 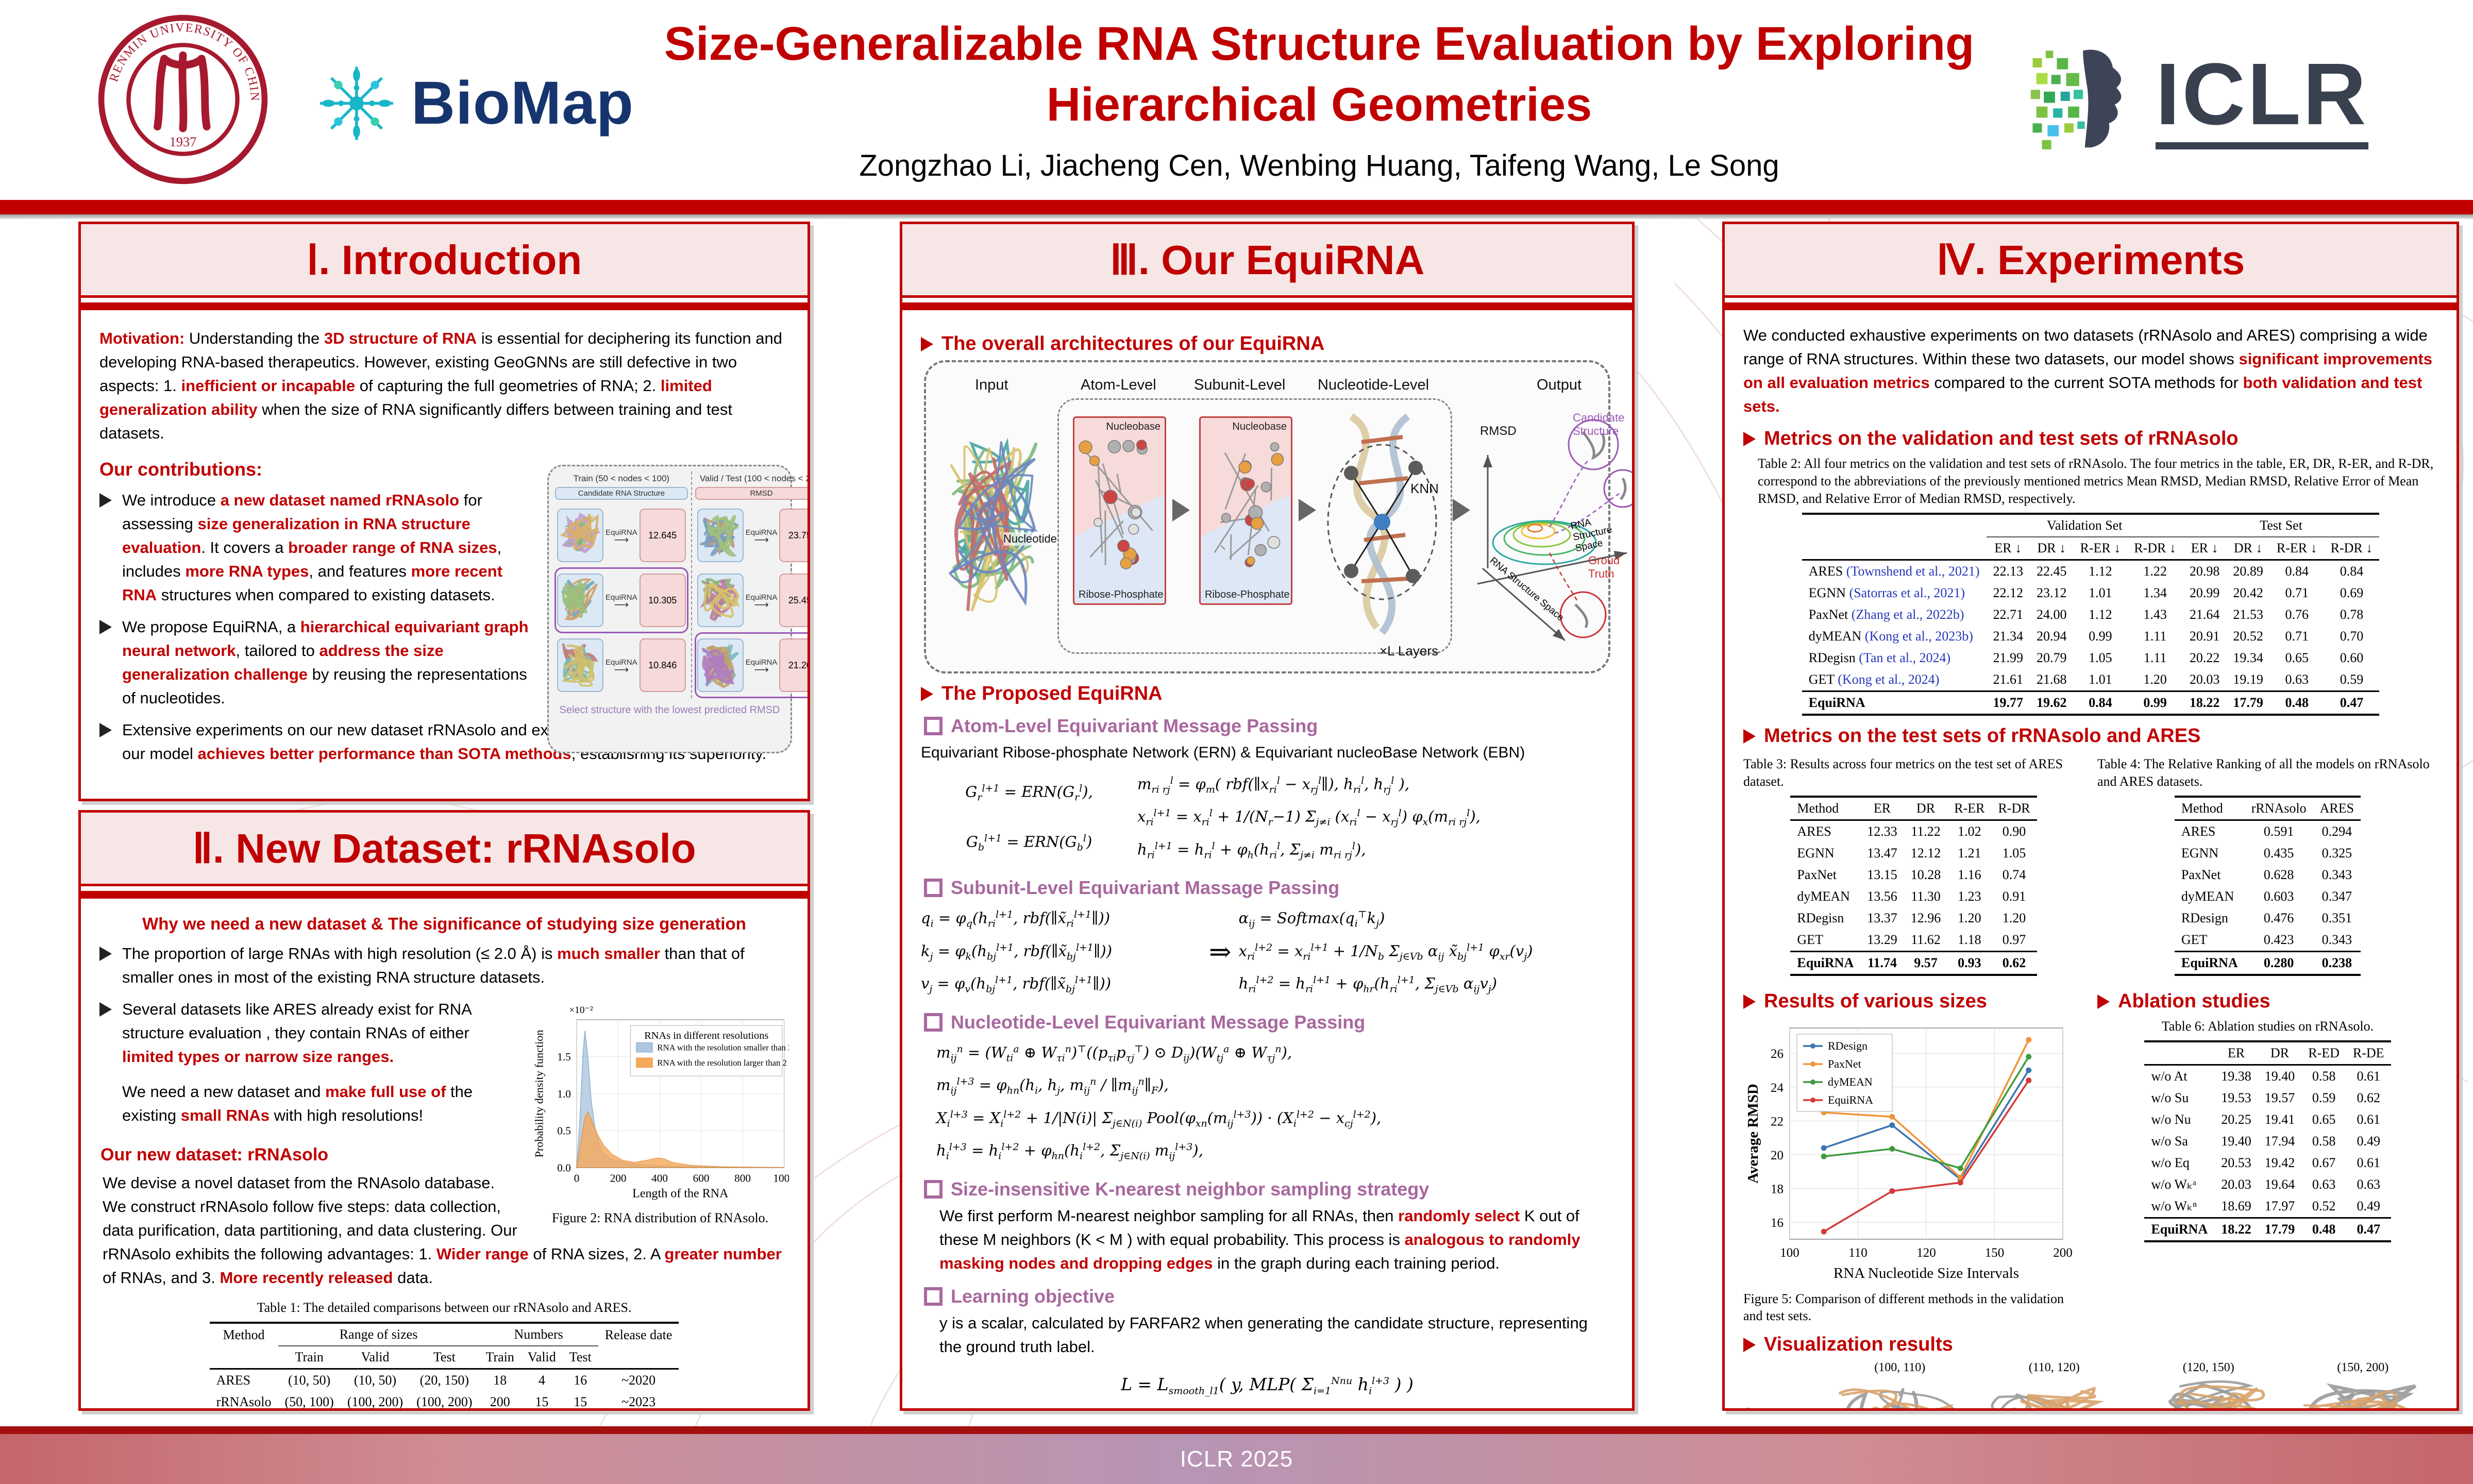 I want to click on equation-nuc-2: mijl+3 = φhn(hi, hj, mijn / ∥mijn∥F),, so click(x=1052, y=1086).